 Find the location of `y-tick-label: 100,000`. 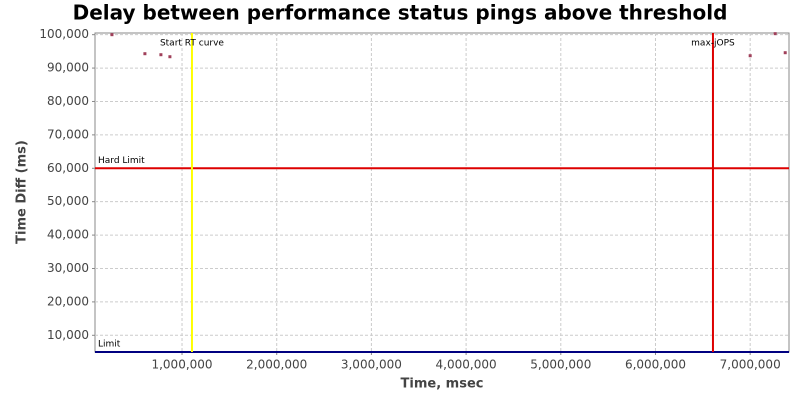

y-tick-label: 100,000 is located at coordinates (64, 34).